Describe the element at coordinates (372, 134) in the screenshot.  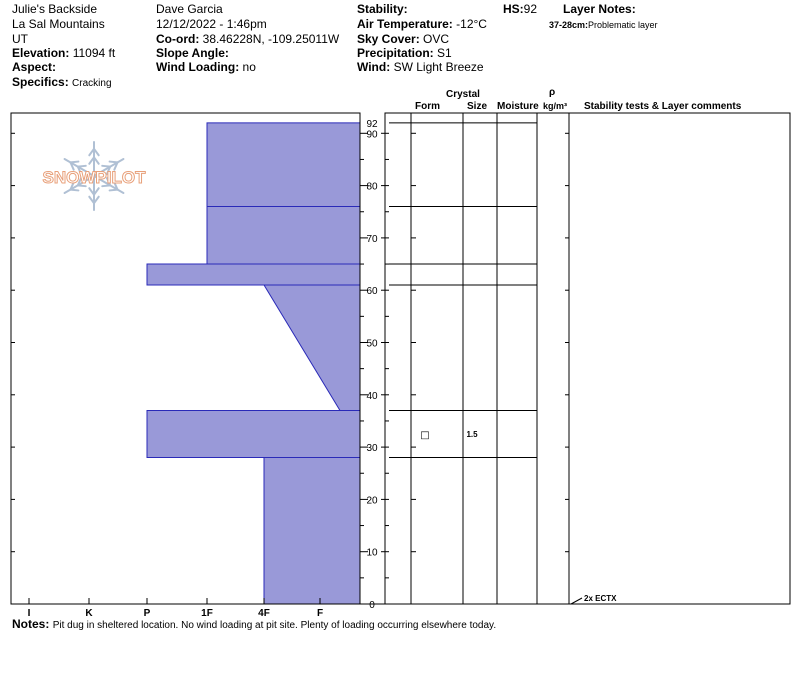
I see `depth-tick-label: 90` at that location.